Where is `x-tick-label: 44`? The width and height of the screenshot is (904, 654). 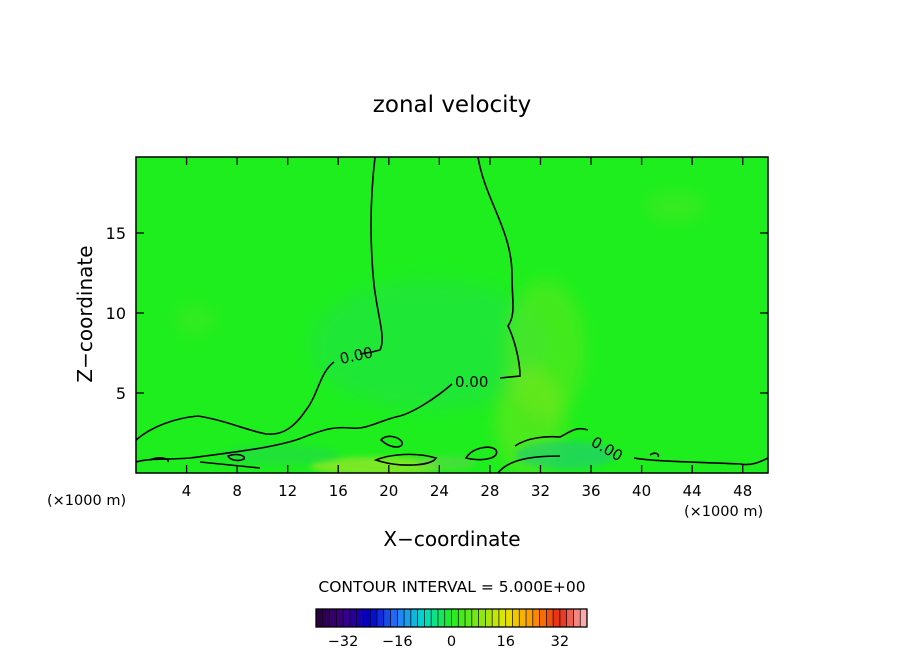 x-tick-label: 44 is located at coordinates (692, 491).